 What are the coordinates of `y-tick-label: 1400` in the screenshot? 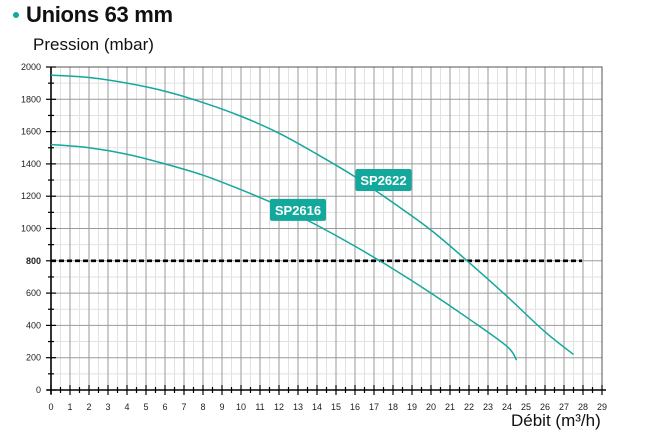 It's located at (31, 164).